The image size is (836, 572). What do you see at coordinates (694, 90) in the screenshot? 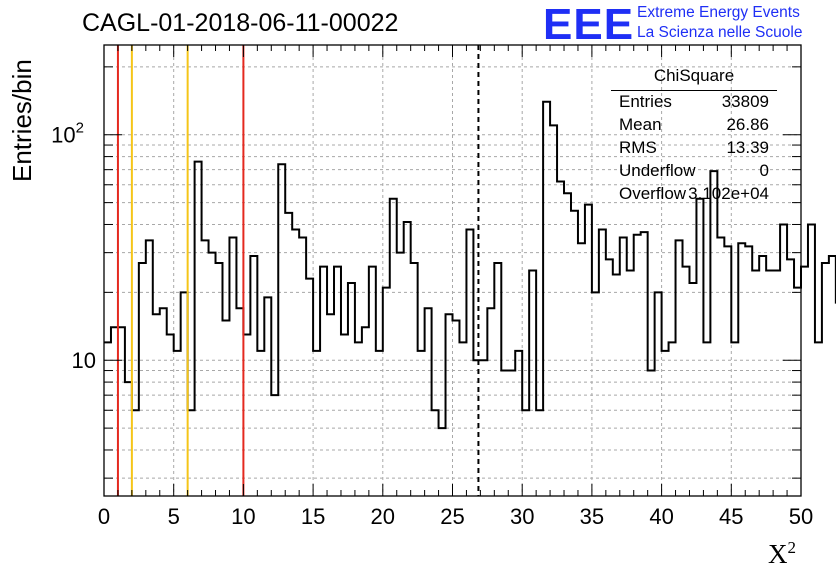
I see `stats-box-rule` at bounding box center [694, 90].